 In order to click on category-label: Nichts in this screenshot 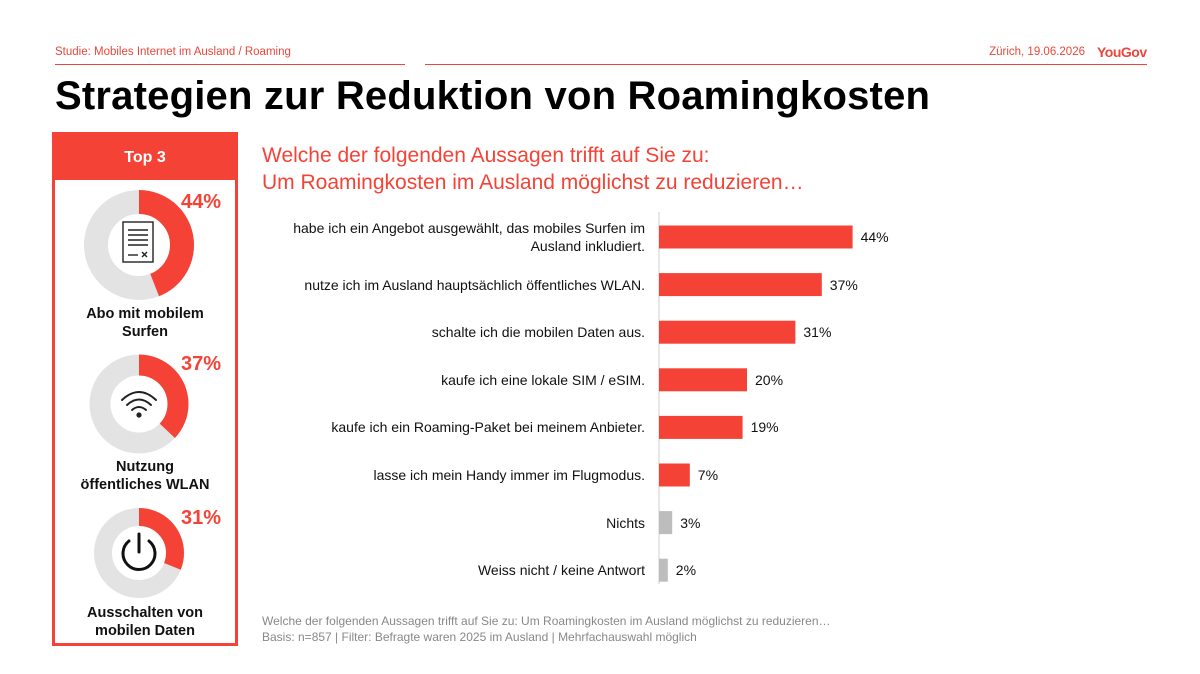, I will do `click(625, 522)`.